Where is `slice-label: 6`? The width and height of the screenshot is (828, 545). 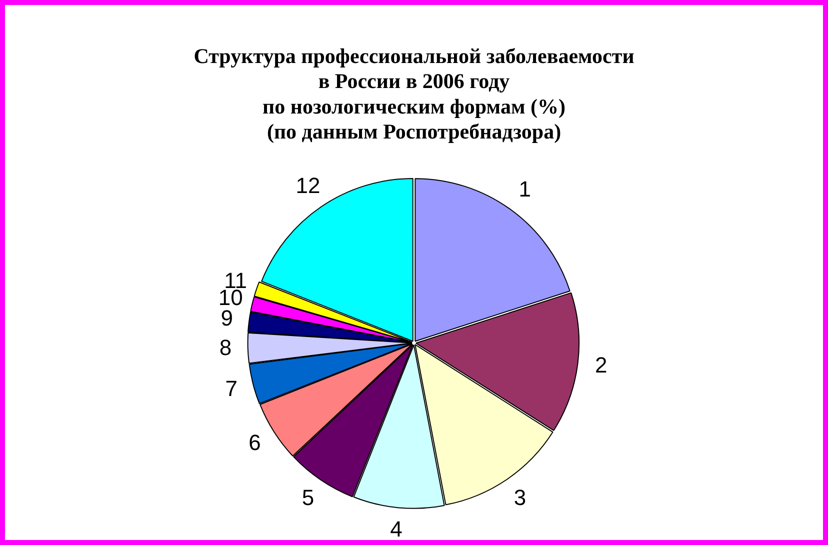 slice-label: 6 is located at coordinates (254, 443).